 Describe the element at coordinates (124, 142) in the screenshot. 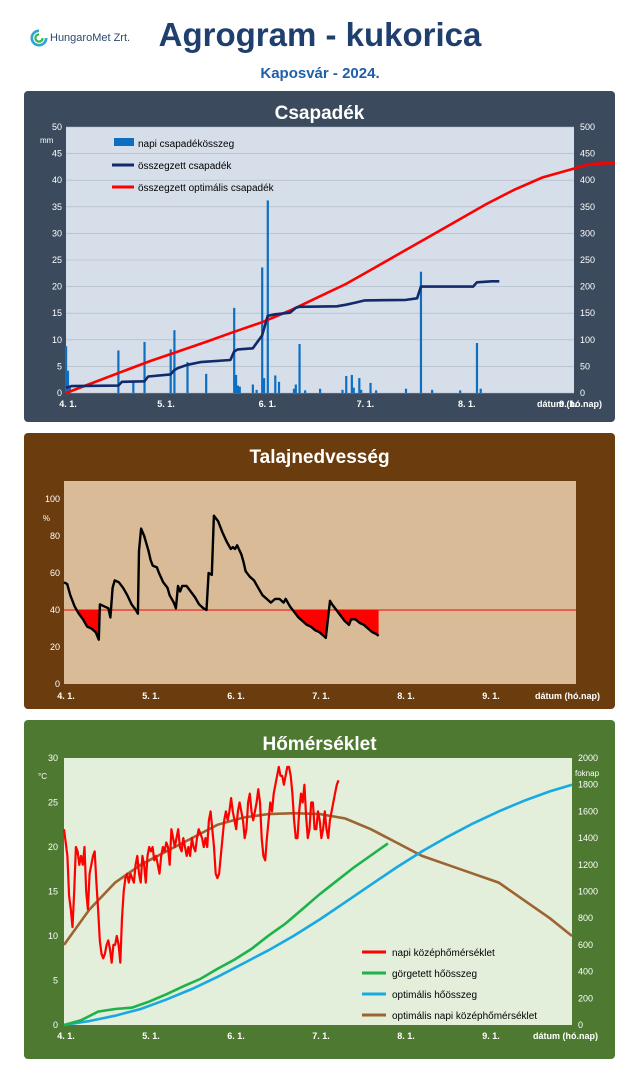

I see `legend-swatch` at that location.